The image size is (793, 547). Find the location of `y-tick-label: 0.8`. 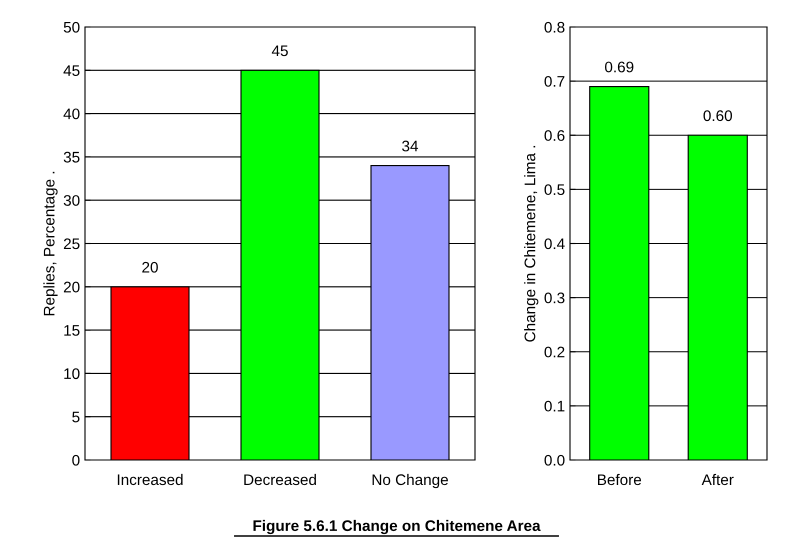

y-tick-label: 0.8 is located at coordinates (554, 27).